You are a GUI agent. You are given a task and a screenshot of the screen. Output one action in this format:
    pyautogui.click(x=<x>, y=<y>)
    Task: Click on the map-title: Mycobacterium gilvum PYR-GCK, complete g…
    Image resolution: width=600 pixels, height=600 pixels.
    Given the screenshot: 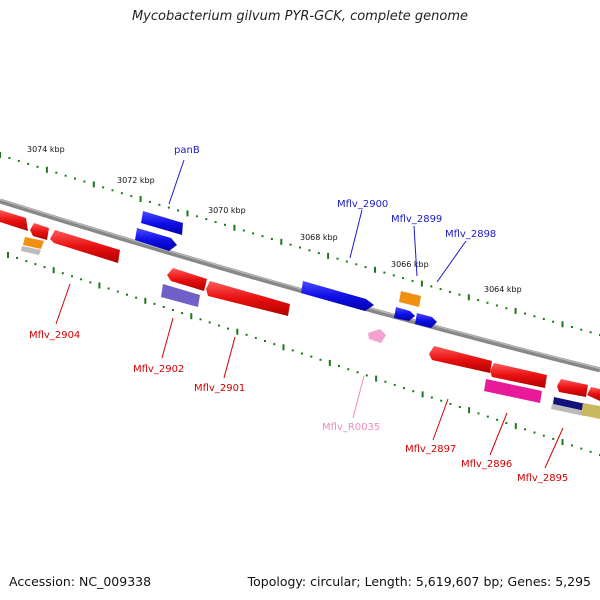 What is the action you would take?
    pyautogui.click(x=300, y=16)
    